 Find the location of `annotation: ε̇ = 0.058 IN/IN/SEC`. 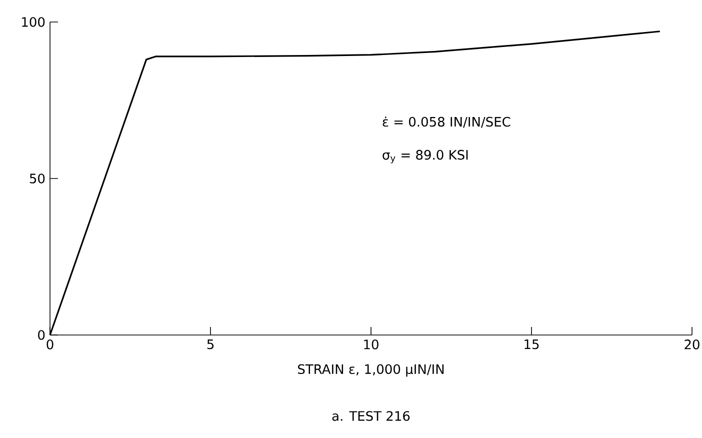

annotation: ε̇ = 0.058 IN/IN/SEC is located at coordinates (446, 122).